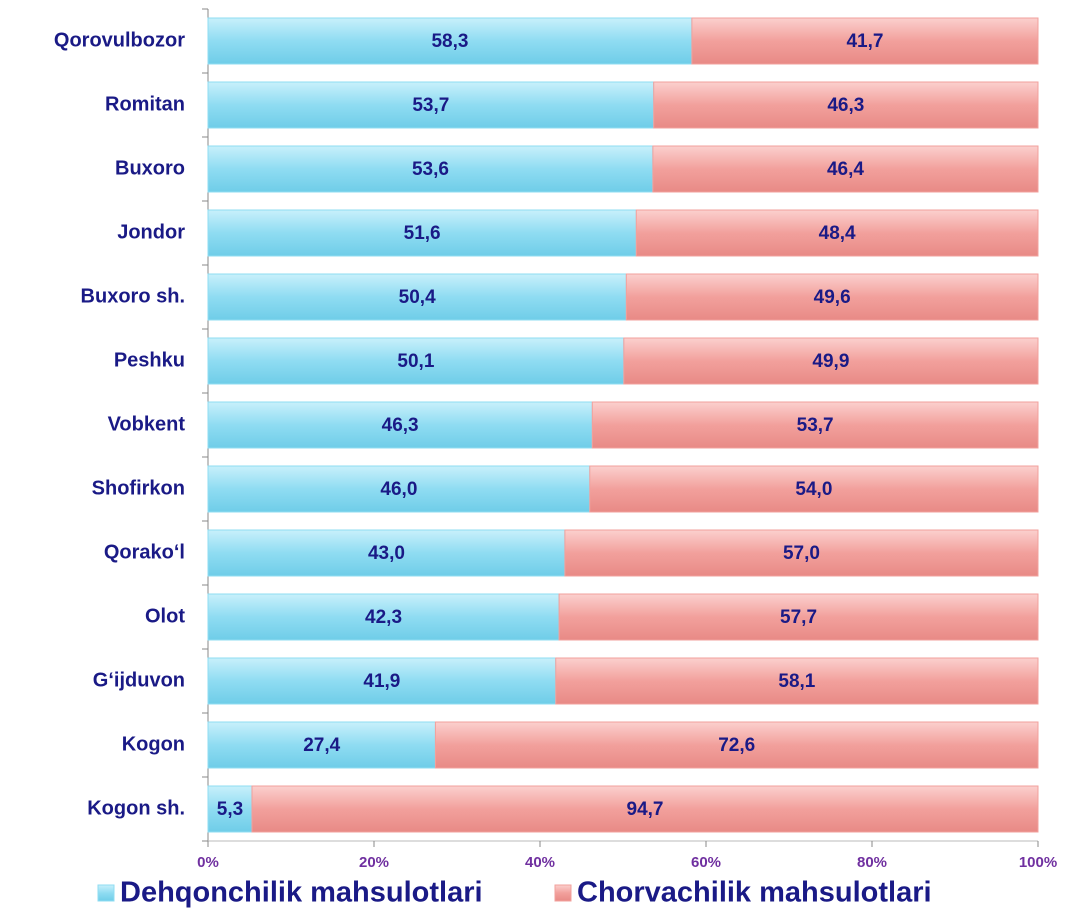  Describe the element at coordinates (754, 893) in the screenshot. I see `legend-label: Chorvachilik mahsulotlari` at that location.